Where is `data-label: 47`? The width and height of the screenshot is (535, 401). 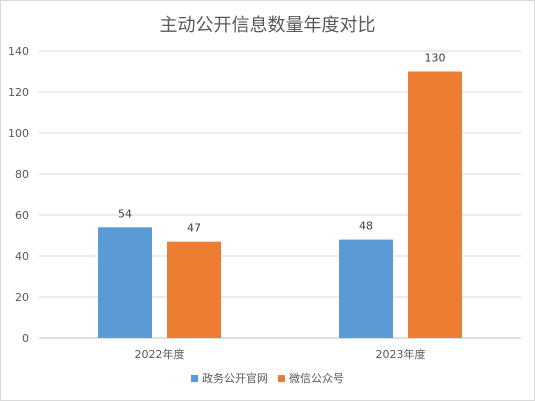
data-label: 47 is located at coordinates (194, 228).